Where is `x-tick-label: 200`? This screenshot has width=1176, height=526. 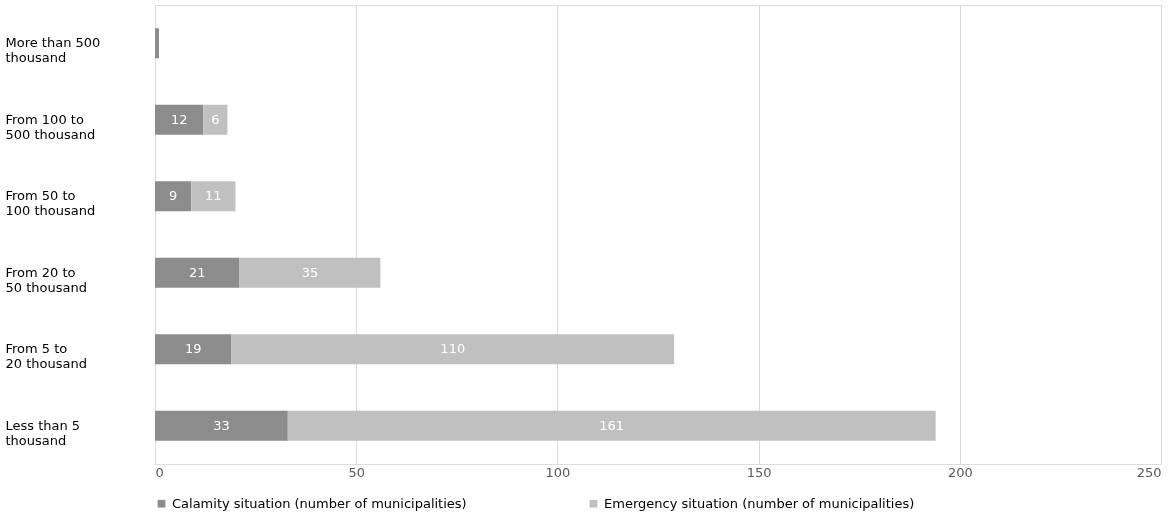
x-tick-label: 200 is located at coordinates (960, 472).